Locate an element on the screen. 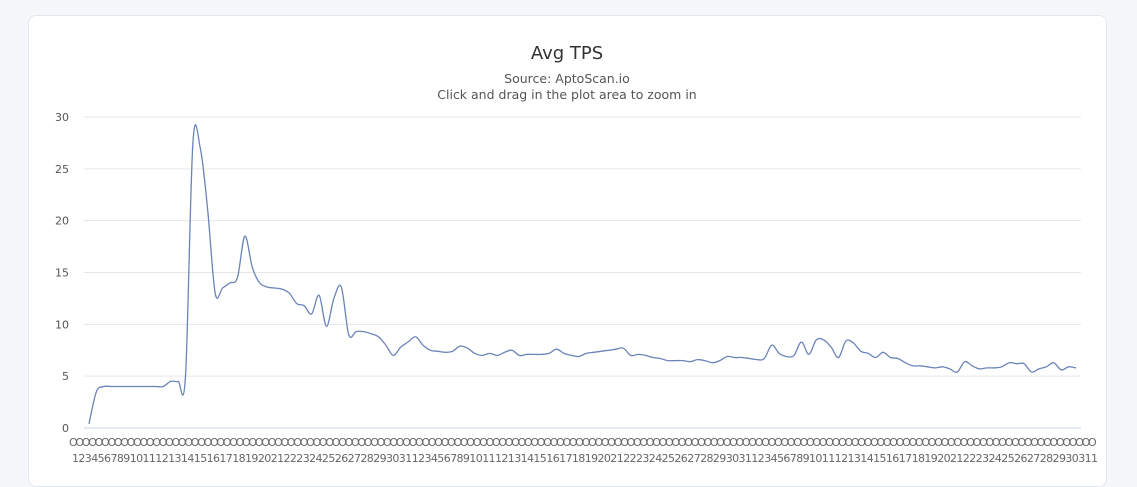 The height and width of the screenshot is (487, 1137). y-tick-label: 5 is located at coordinates (65, 376).